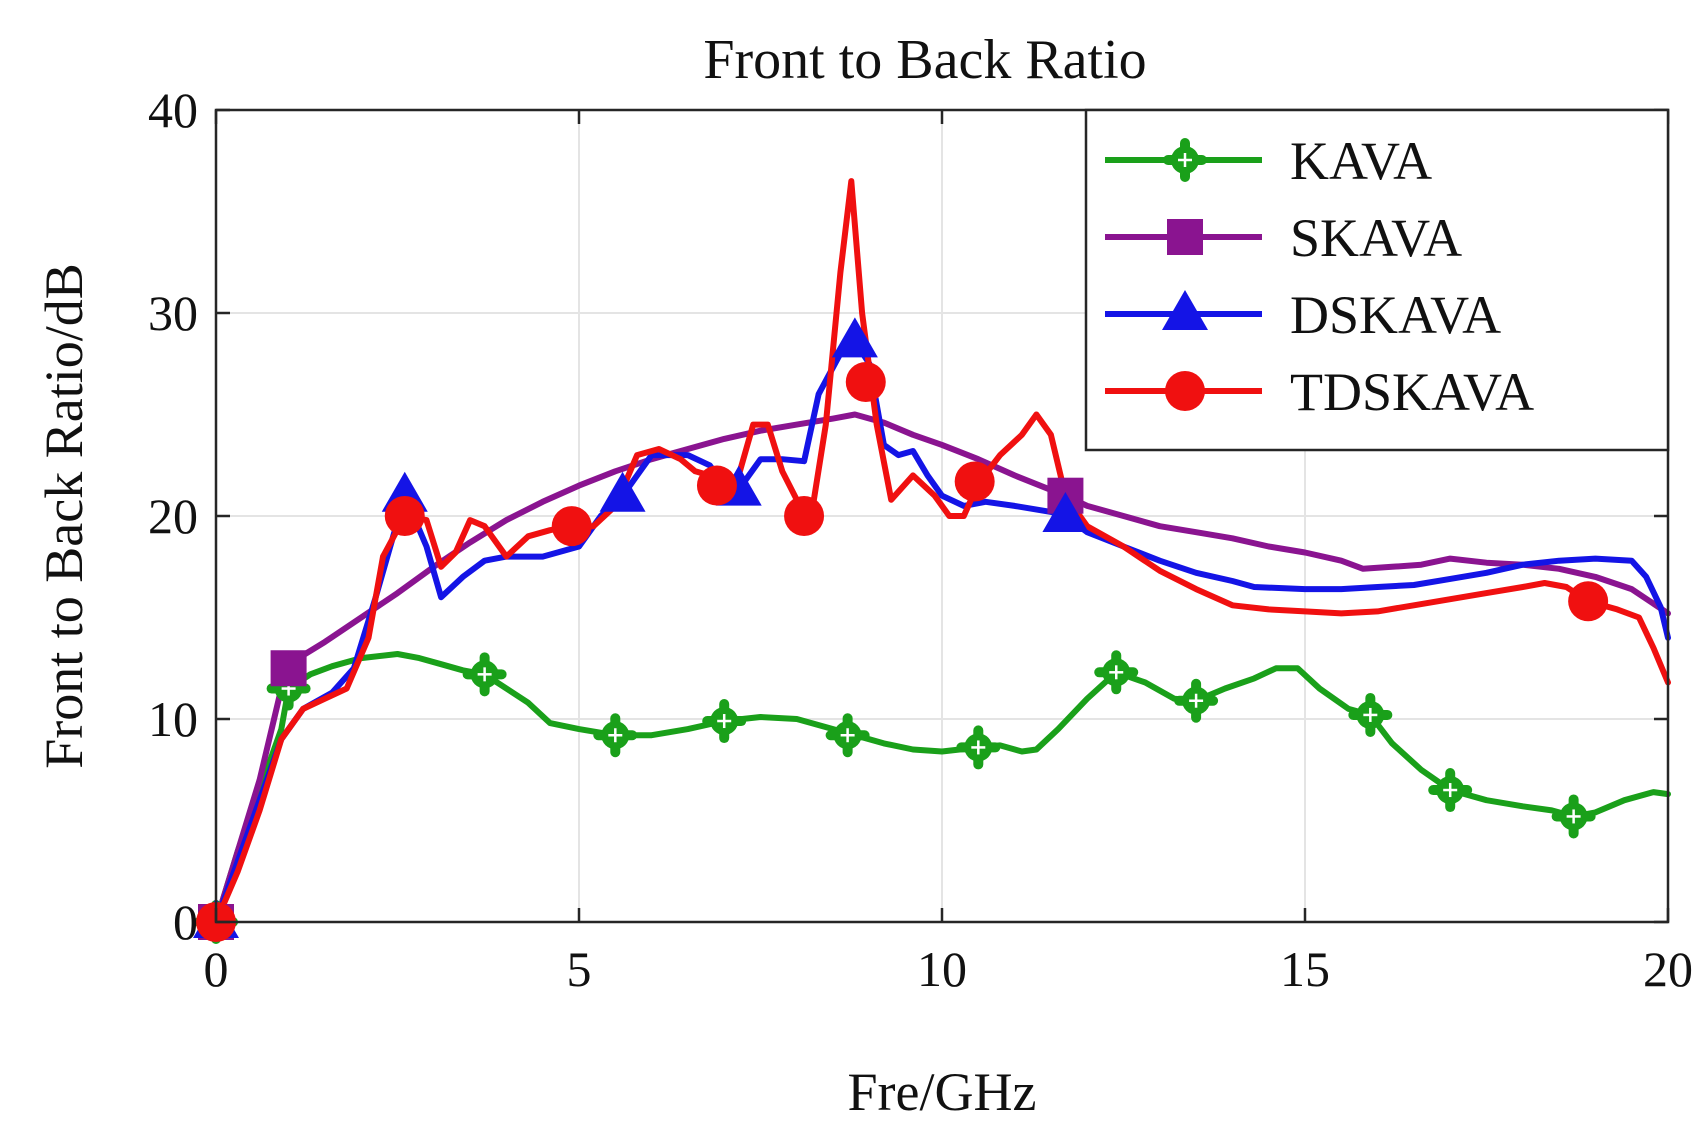 Image resolution: width=1706 pixels, height=1131 pixels. Describe the element at coordinates (185, 922) in the screenshot. I see `y-tick-label: 0` at that location.